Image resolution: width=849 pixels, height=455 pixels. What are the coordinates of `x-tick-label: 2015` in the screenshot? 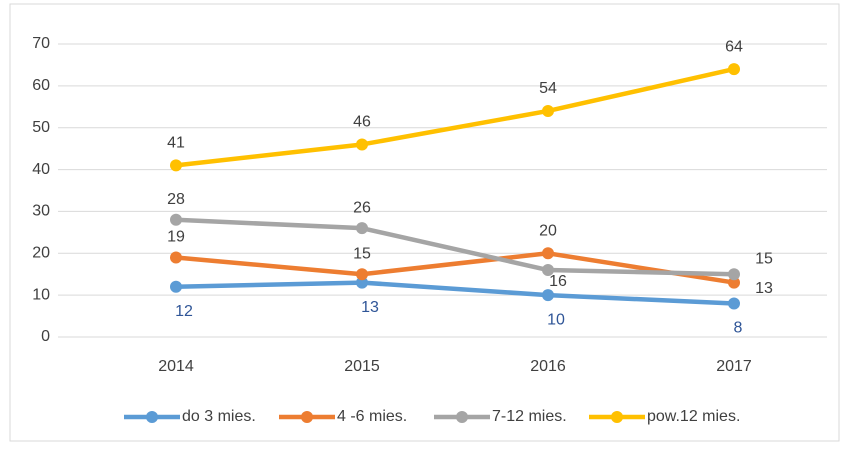 It's located at (362, 366).